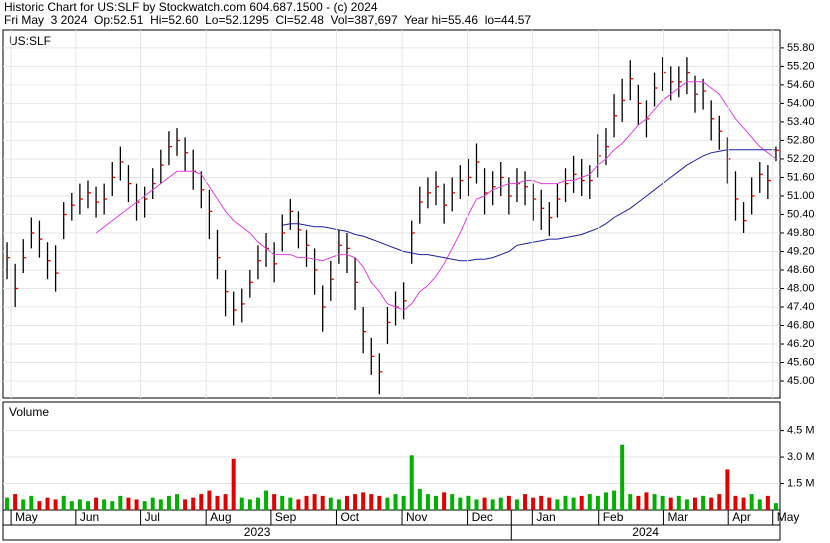  I want to click on y-tick-label: 54.60, so click(801, 85).